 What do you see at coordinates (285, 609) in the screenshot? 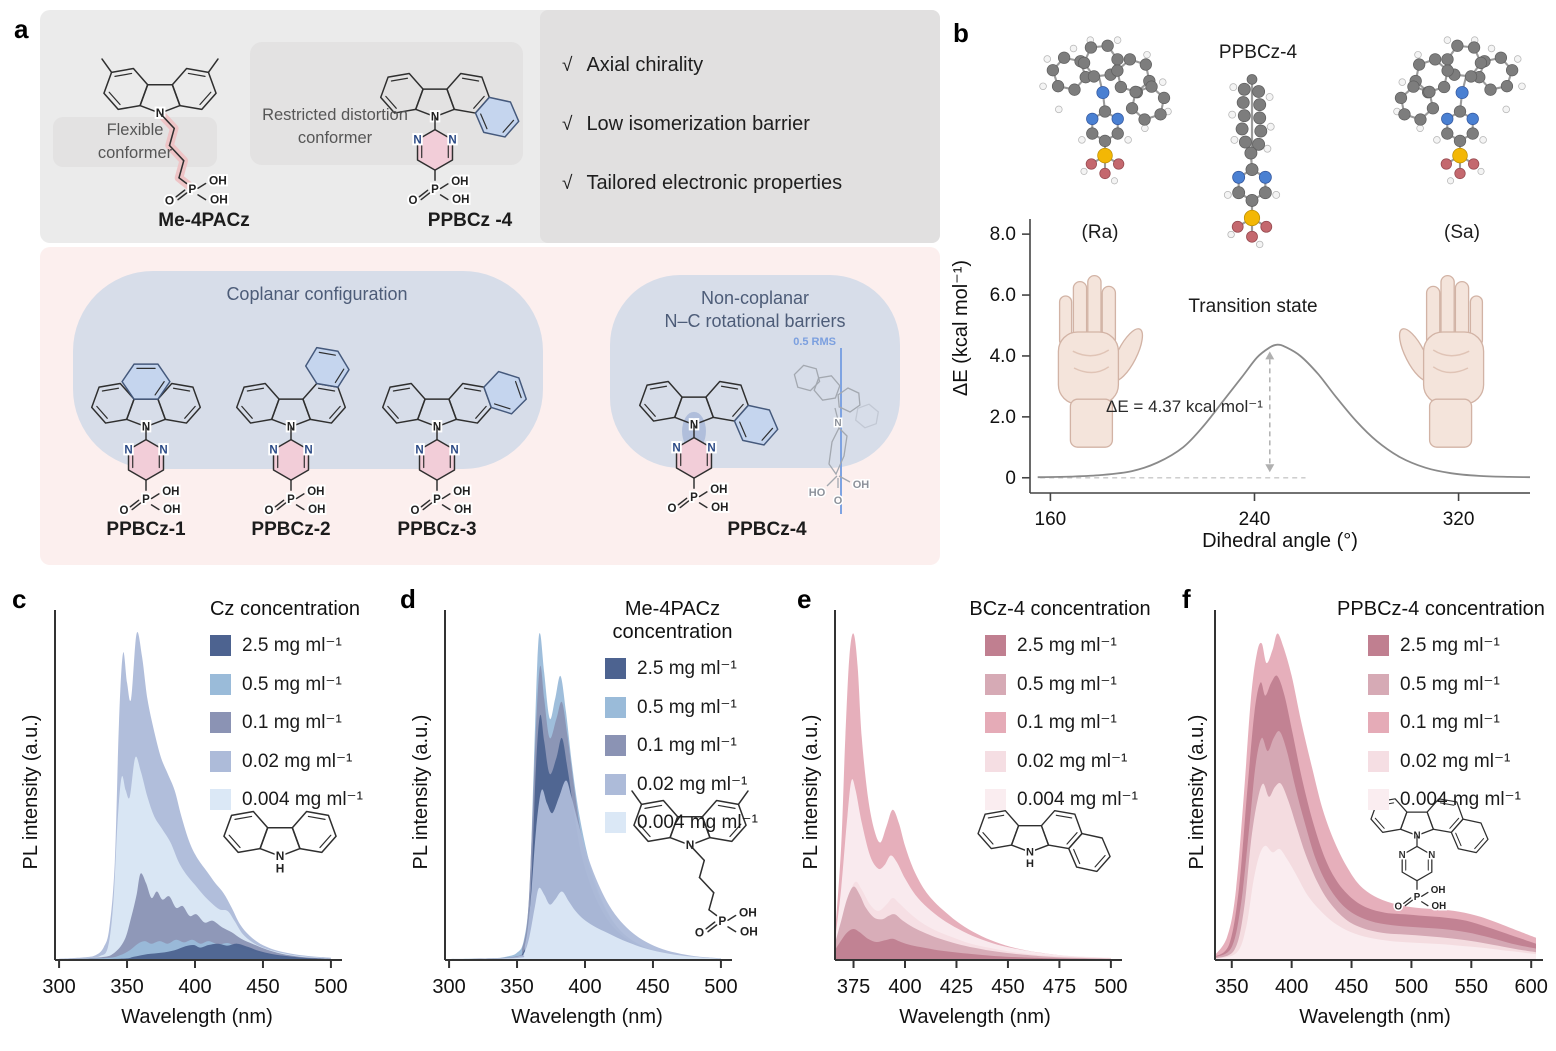
I see `legend-title: Cz concentration` at bounding box center [285, 609].